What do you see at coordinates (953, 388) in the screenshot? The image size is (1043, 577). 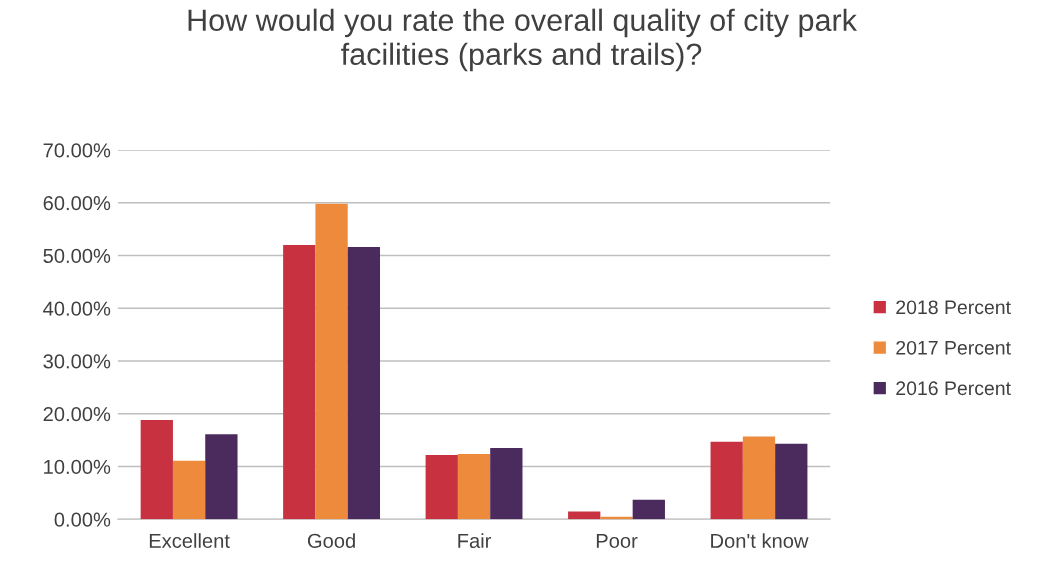 I see `legend-label: 2016 Percent` at bounding box center [953, 388].